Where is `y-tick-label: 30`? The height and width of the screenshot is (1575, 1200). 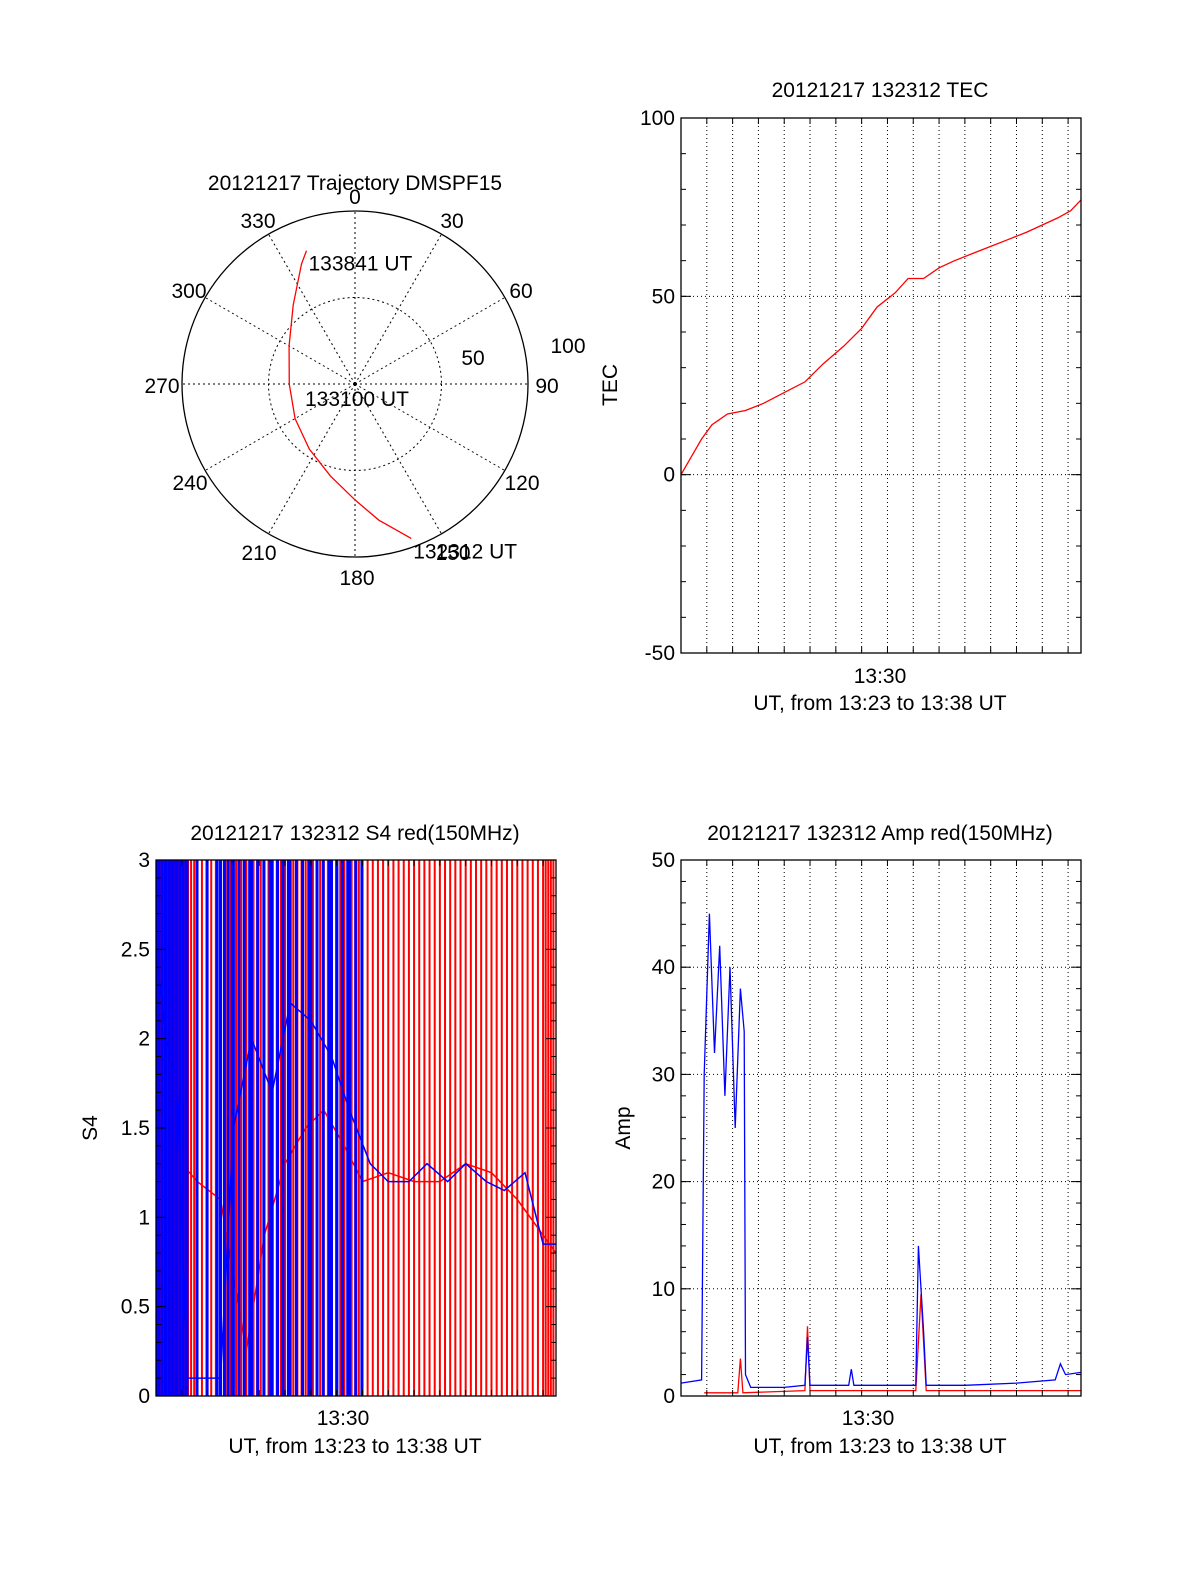
y-tick-label: 30 is located at coordinates (663, 1074).